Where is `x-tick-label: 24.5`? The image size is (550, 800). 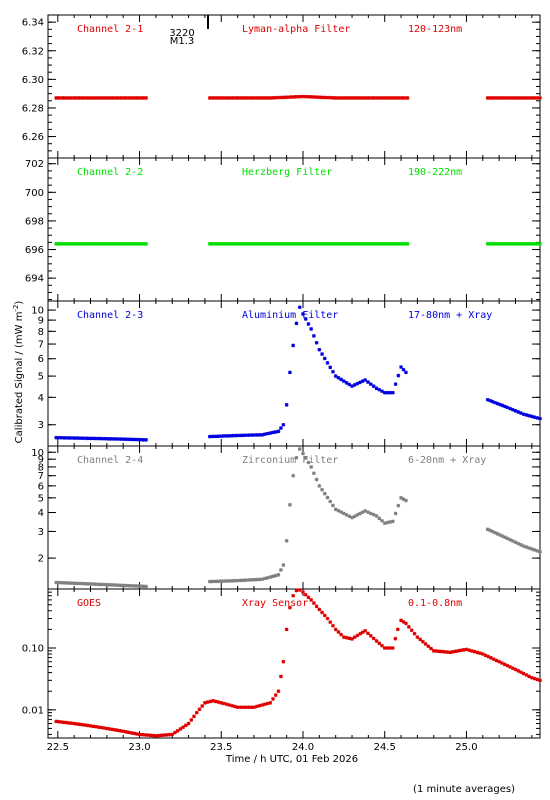
x-tick-label: 24.5 is located at coordinates (385, 747).